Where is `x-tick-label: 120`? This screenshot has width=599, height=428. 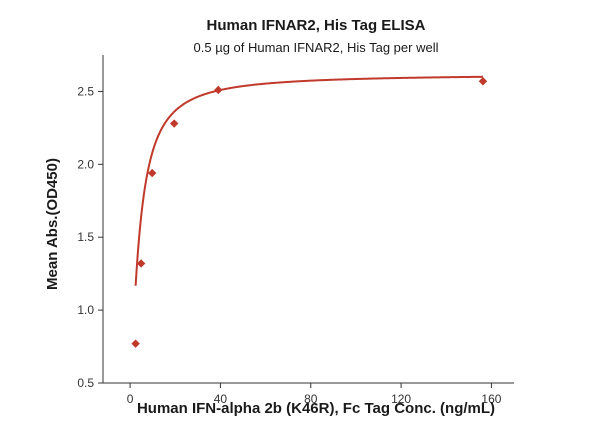 x-tick-label: 120 is located at coordinates (401, 399).